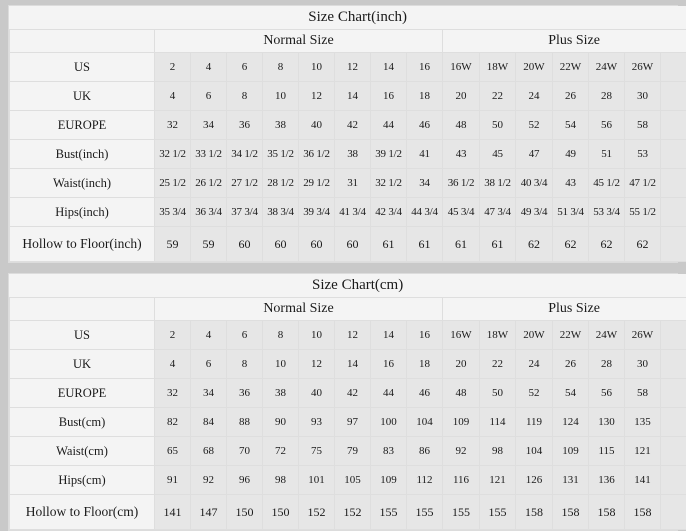  I want to click on cell: 104, so click(534, 451).